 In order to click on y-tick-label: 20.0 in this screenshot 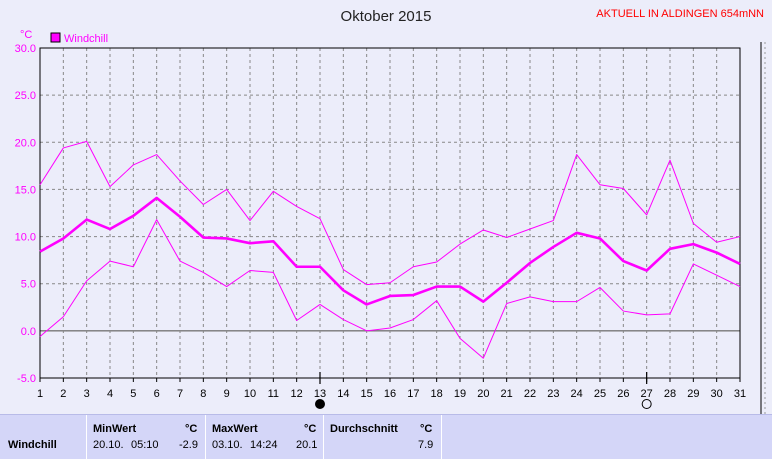, I will do `click(25, 143)`.